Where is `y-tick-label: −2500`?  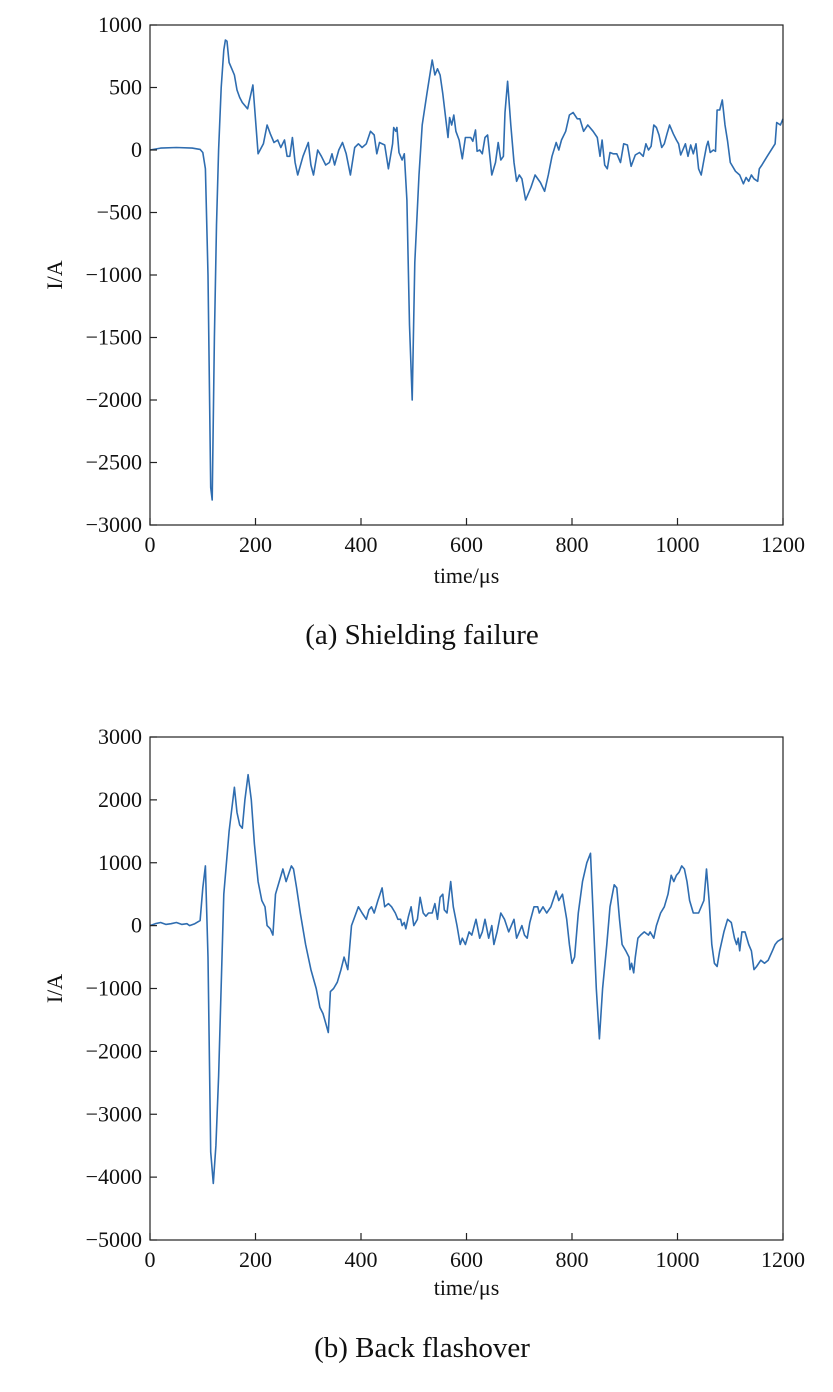
y-tick-label: −2500 is located at coordinates (114, 462).